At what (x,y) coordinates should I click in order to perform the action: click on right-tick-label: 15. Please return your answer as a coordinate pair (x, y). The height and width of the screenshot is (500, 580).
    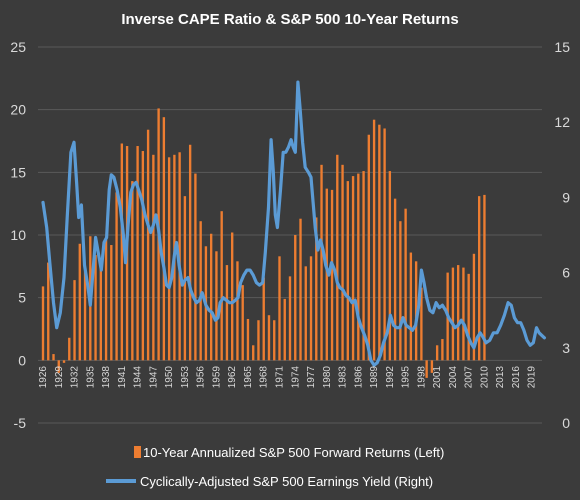
    Looking at the image, I should click on (562, 47).